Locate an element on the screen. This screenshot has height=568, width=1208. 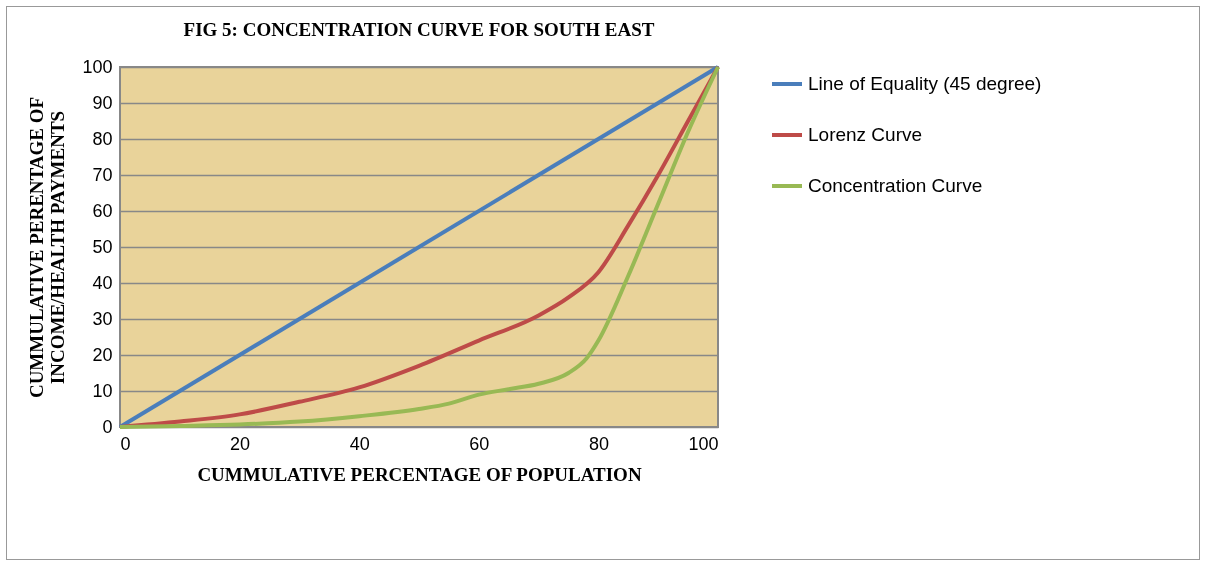
x-tick-label: 60 is located at coordinates (479, 443).